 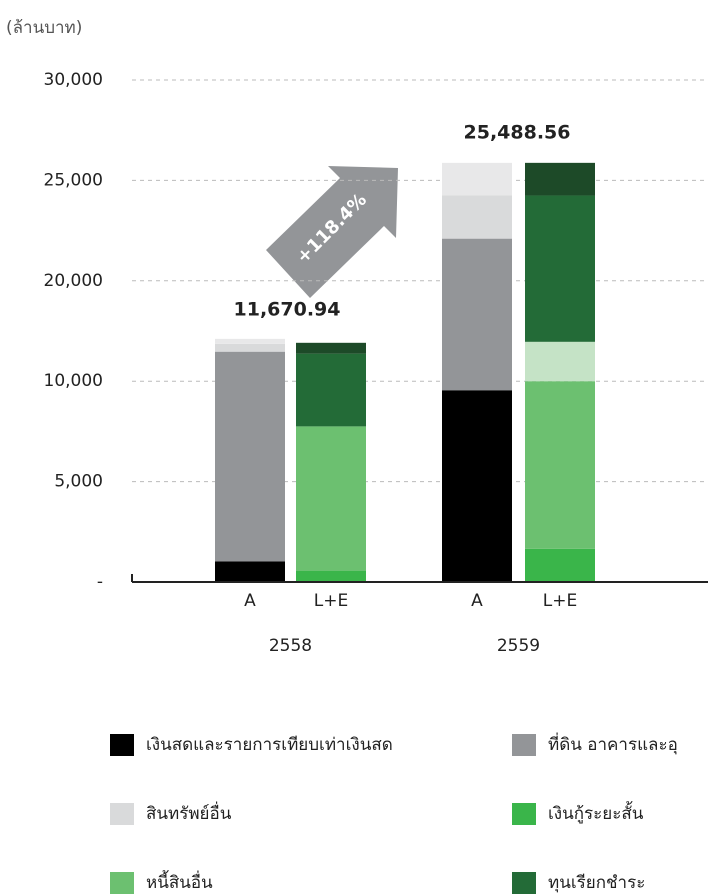 I want to click on legend-label: ทุนเรียกชำระ, so click(x=596, y=883).